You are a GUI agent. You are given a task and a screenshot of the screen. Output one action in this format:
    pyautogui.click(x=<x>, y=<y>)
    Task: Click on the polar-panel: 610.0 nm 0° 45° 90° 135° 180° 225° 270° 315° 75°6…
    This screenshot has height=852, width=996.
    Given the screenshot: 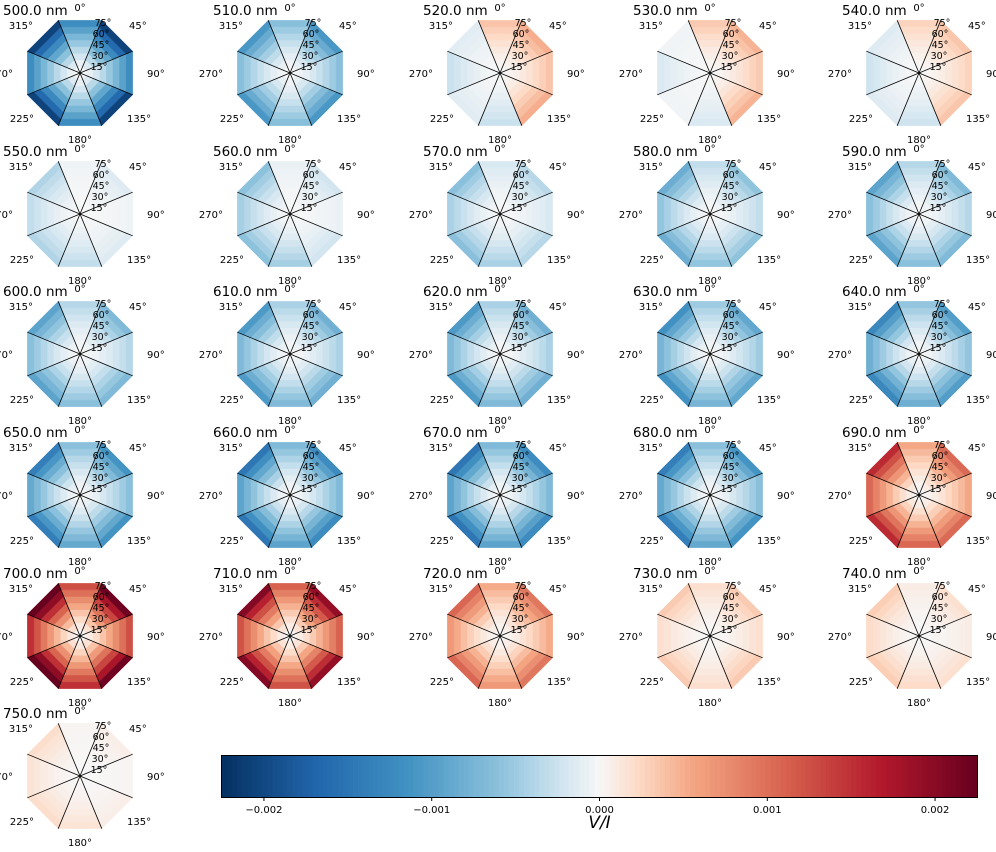 What is the action you would take?
    pyautogui.click(x=287, y=355)
    